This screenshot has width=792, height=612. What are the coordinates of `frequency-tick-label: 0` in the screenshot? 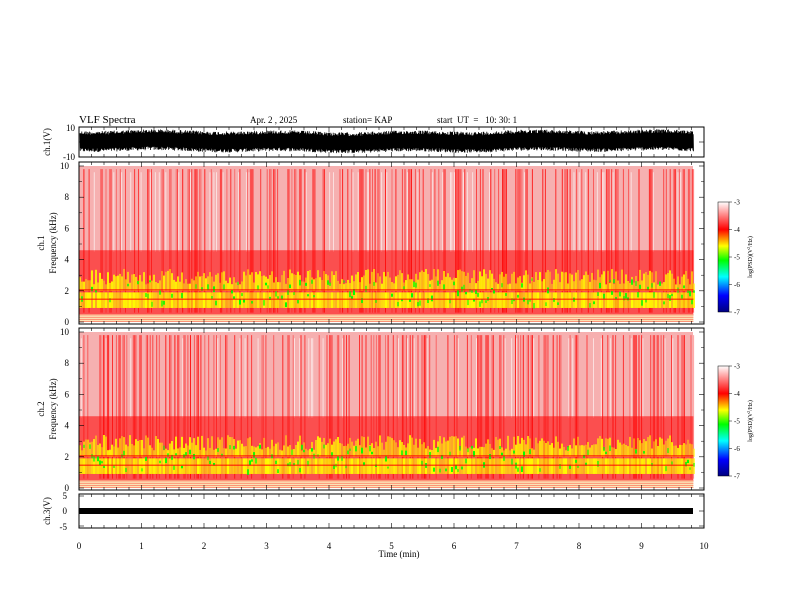 It's located at (67, 488).